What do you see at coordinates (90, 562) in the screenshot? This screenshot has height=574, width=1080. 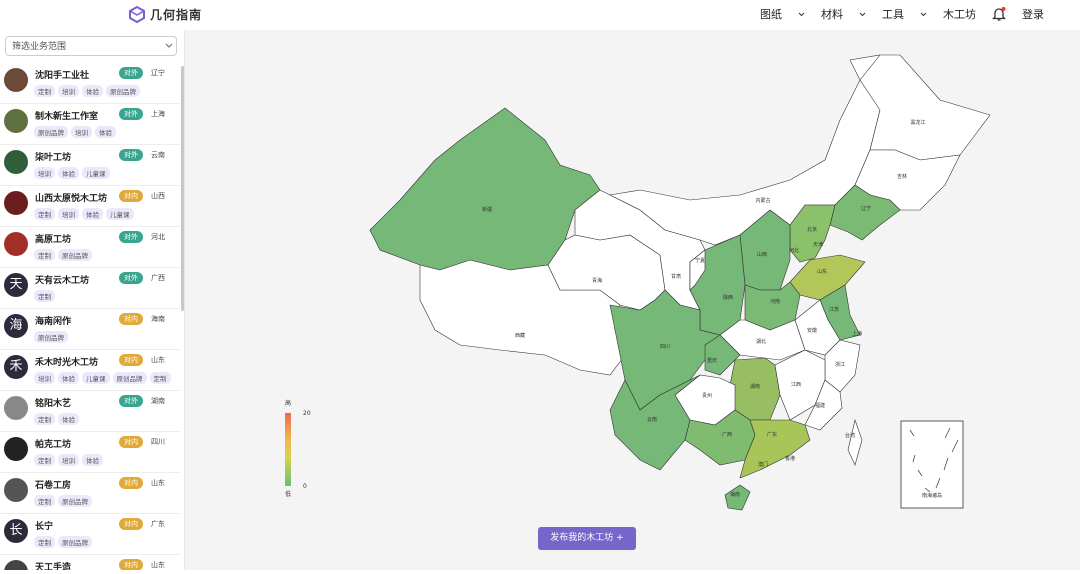 I see `workshop-item: 天工手造 对内 山东` at bounding box center [90, 562].